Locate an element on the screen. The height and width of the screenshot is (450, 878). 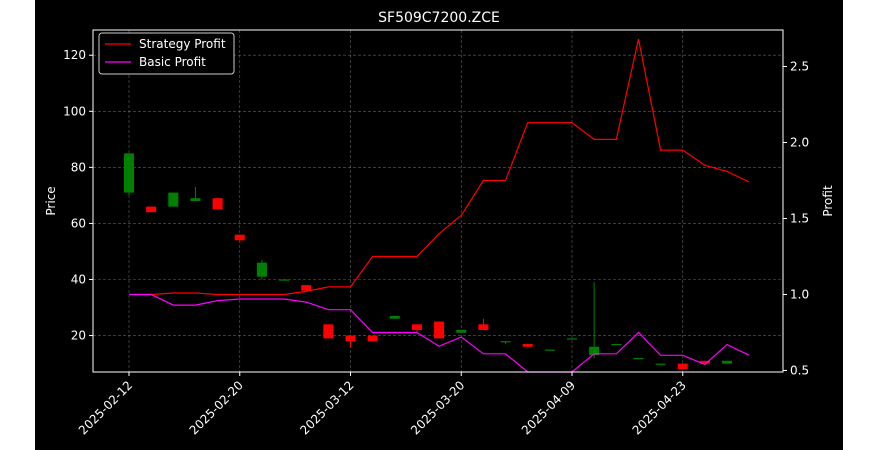
x-tick-label: 2025-04-09 is located at coordinates (548, 407).